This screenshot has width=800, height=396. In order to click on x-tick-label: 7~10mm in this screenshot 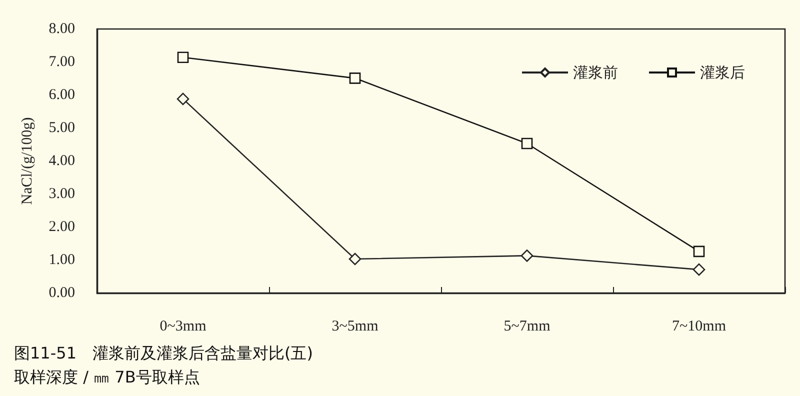, I will do `click(699, 326)`.